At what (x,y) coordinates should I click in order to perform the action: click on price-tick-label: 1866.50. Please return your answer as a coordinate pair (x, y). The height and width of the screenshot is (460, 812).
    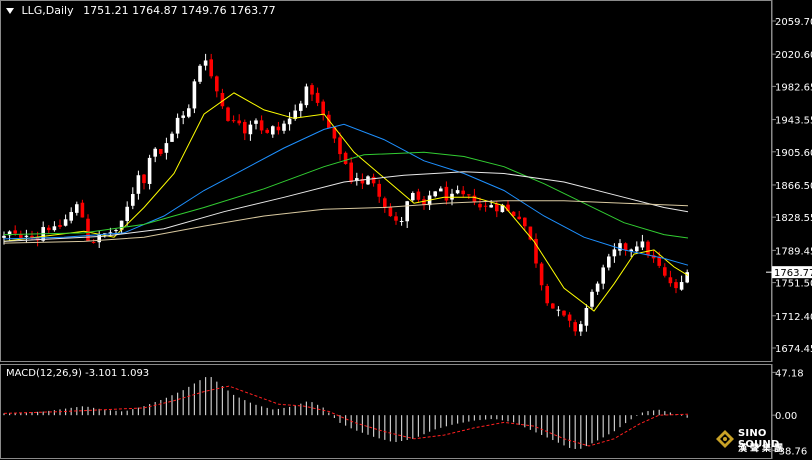
    Looking at the image, I should click on (793, 186).